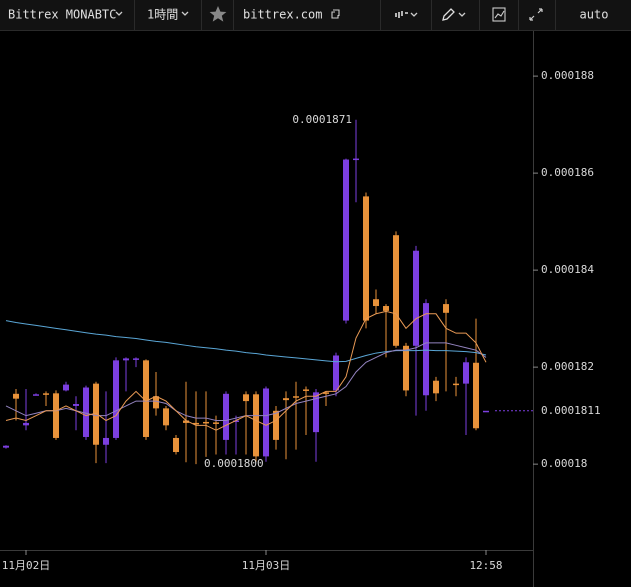 Image resolution: width=631 pixels, height=587 pixels. What do you see at coordinates (567, 269) in the screenshot?
I see `y-tick-label: 0.000184` at bounding box center [567, 269].